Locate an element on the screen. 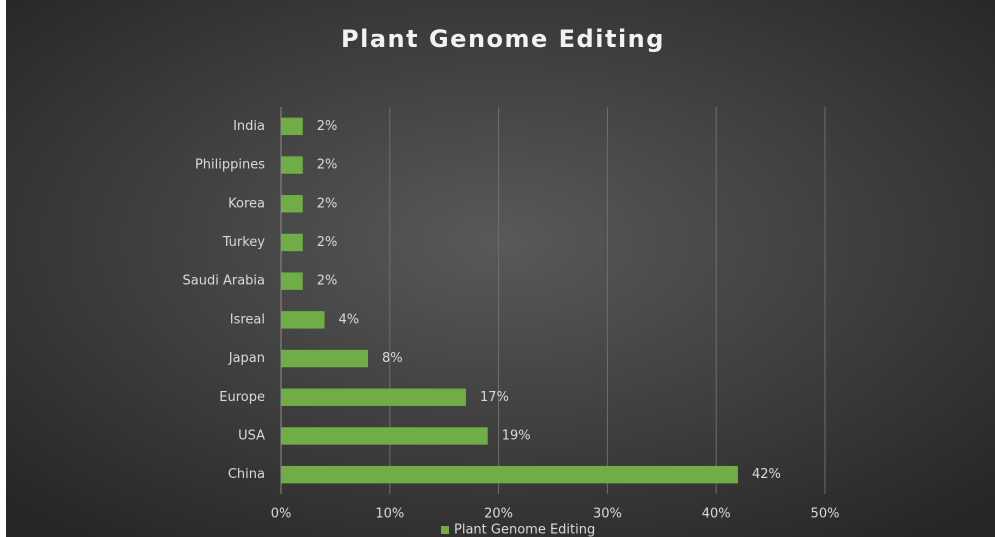 The height and width of the screenshot is (537, 995). x-tick-label: 10% is located at coordinates (389, 514).